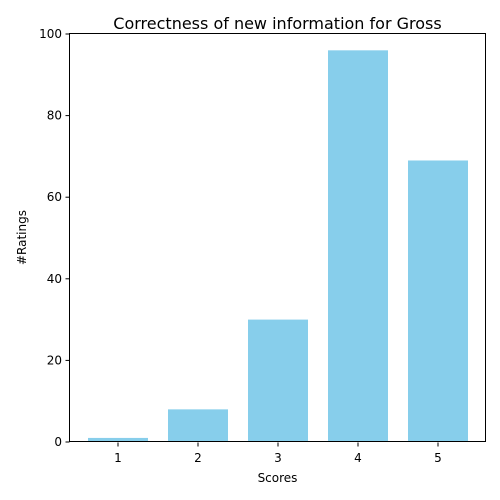  Describe the element at coordinates (54, 197) in the screenshot. I see `y-tick-label: 60` at that location.